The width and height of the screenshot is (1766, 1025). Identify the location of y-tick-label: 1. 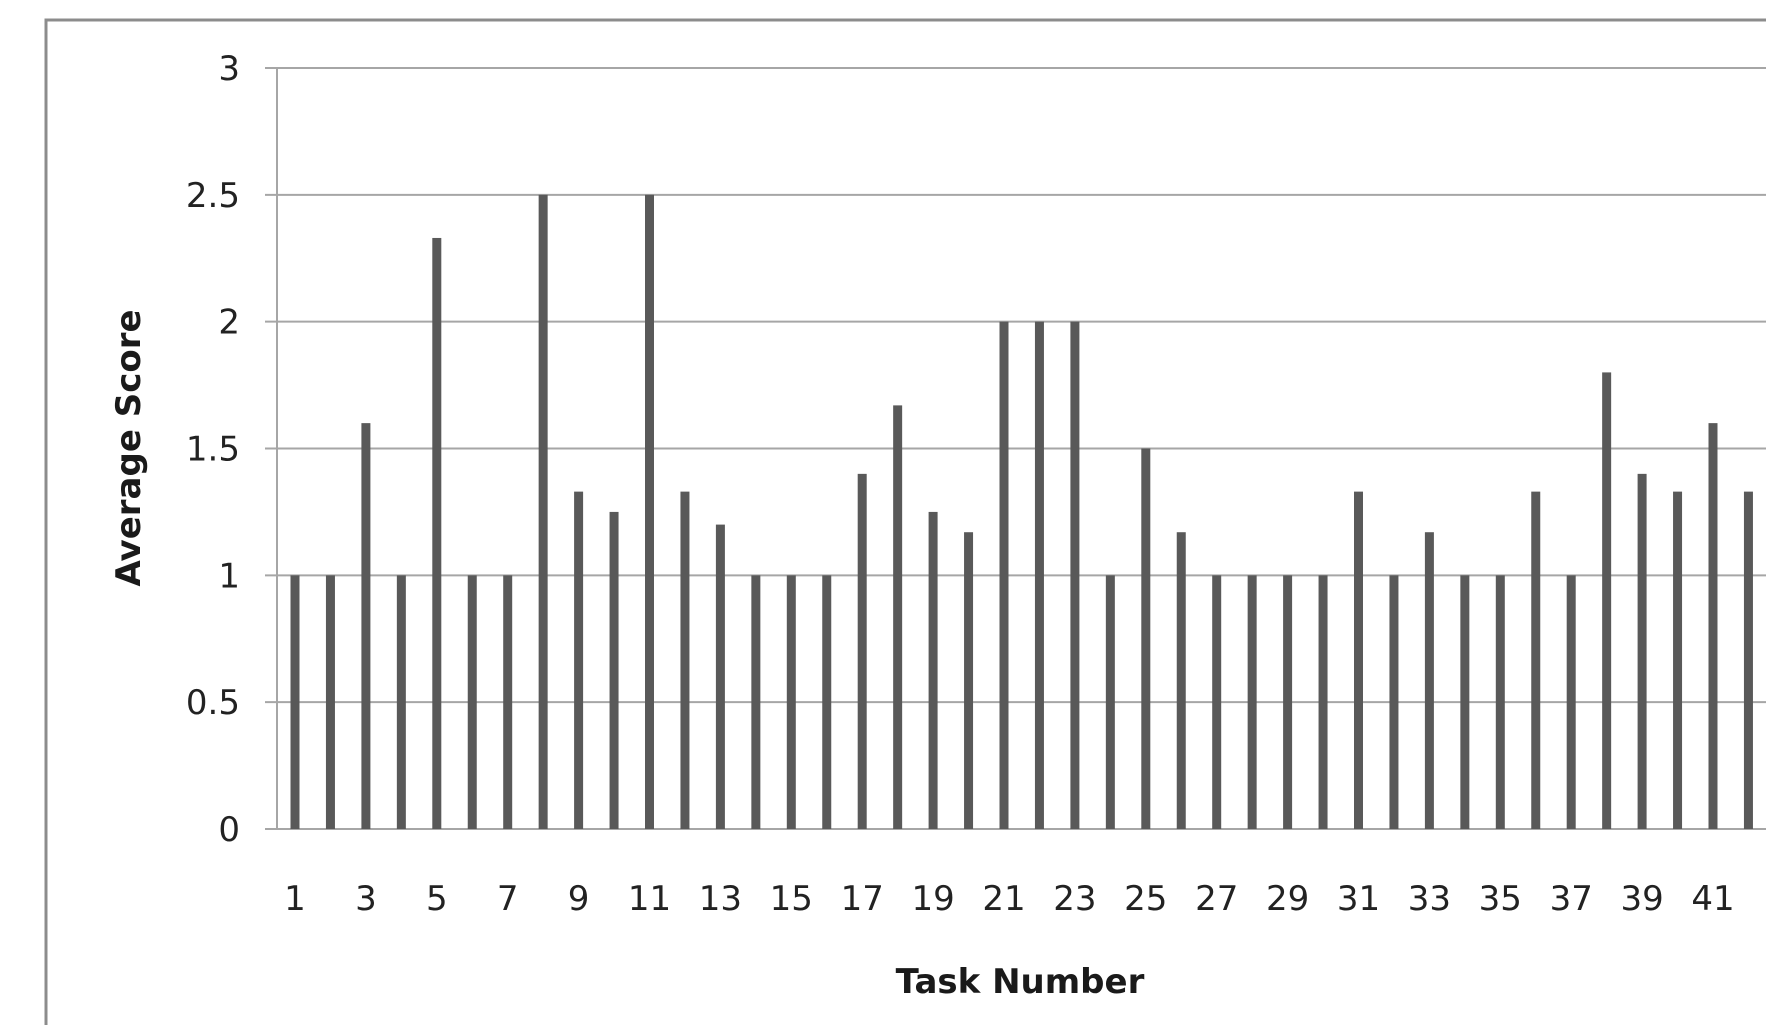
(229, 576).